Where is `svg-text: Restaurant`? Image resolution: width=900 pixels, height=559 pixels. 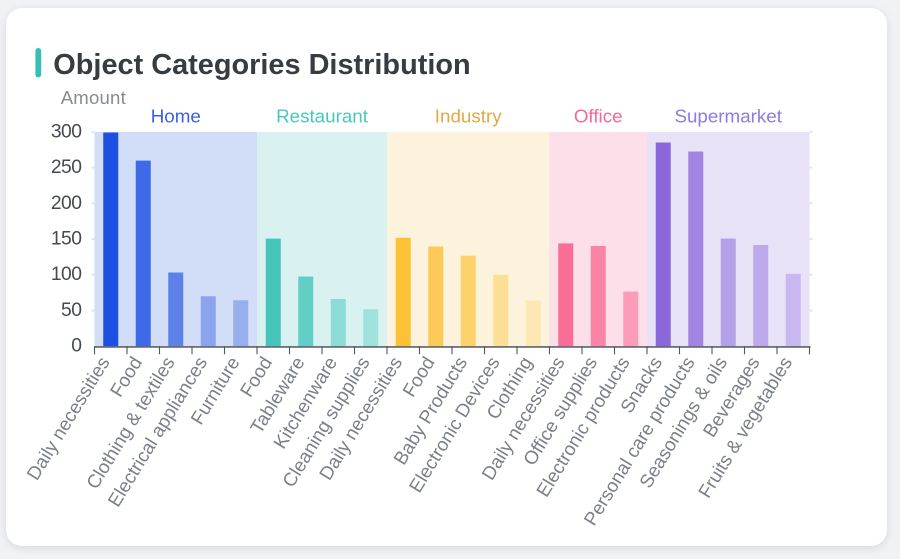
svg-text: Restaurant is located at coordinates (322, 115).